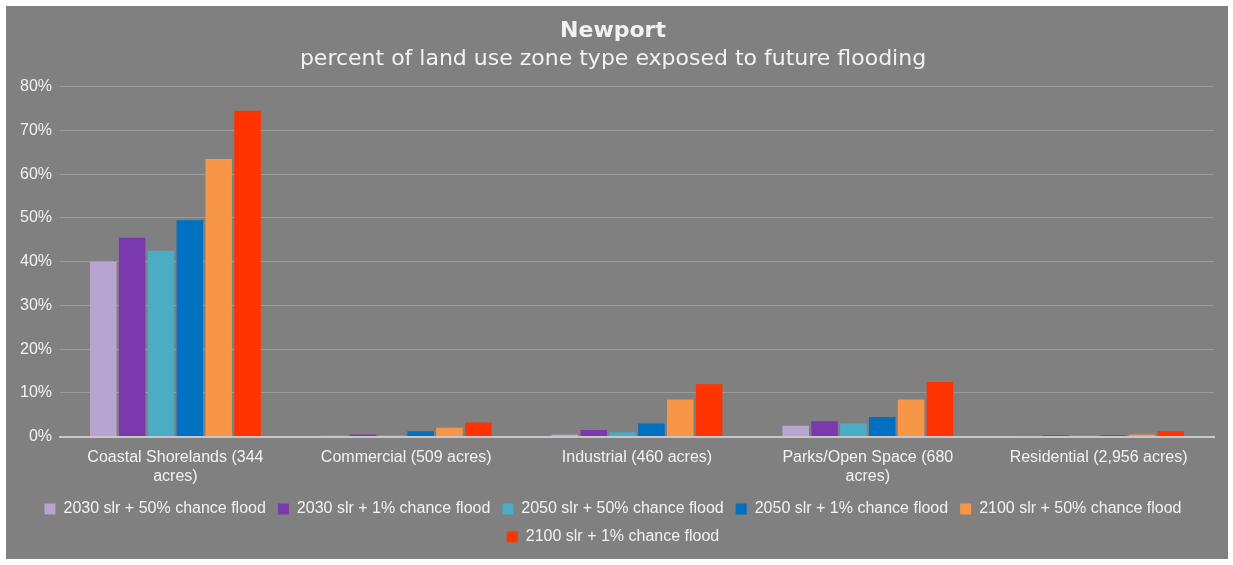  What do you see at coordinates (613, 58) in the screenshot?
I see `chart-subtitle: percent of land use zone type exposed to future flooding` at bounding box center [613, 58].